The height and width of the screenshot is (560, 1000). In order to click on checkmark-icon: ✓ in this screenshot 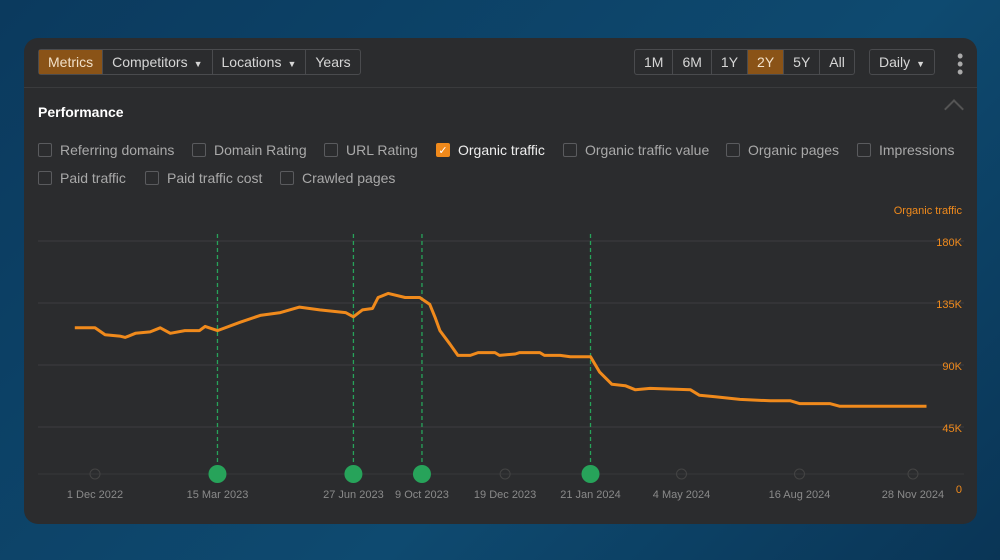, I will do `click(443, 150)`.